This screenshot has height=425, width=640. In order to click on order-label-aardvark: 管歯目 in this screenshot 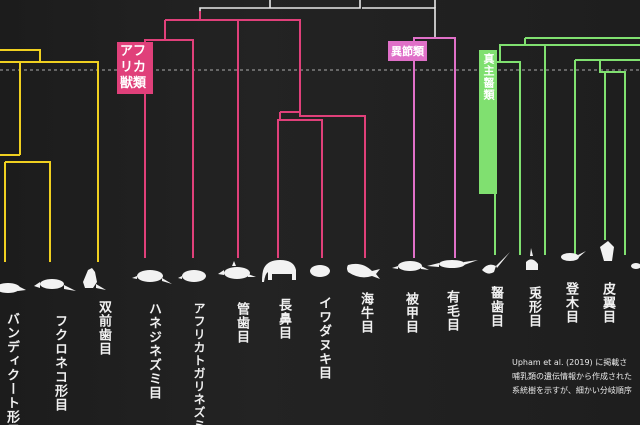, I will do `click(241, 323)`.